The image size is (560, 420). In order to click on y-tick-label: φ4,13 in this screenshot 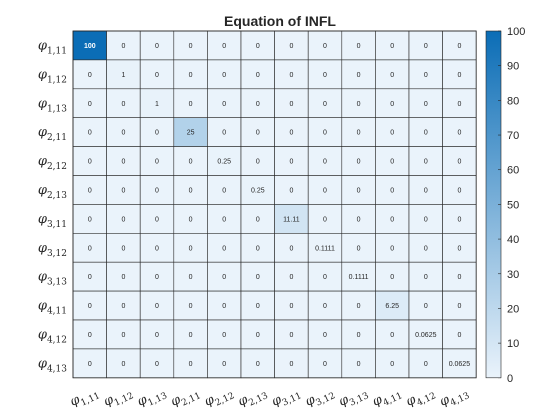, I will do `click(52, 365)`.